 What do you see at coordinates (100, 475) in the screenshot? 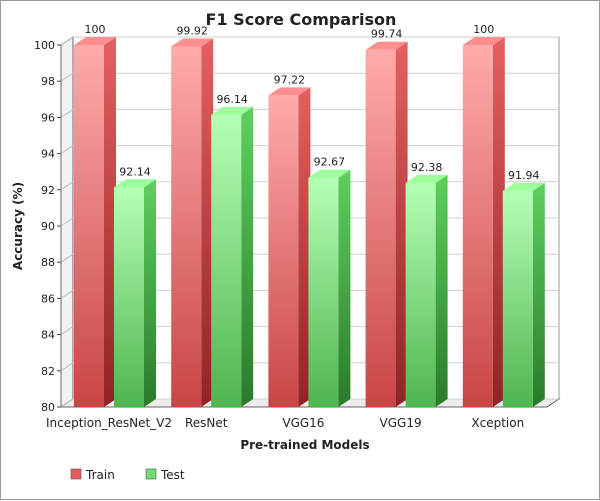
I see `legend-label: Train` at bounding box center [100, 475].